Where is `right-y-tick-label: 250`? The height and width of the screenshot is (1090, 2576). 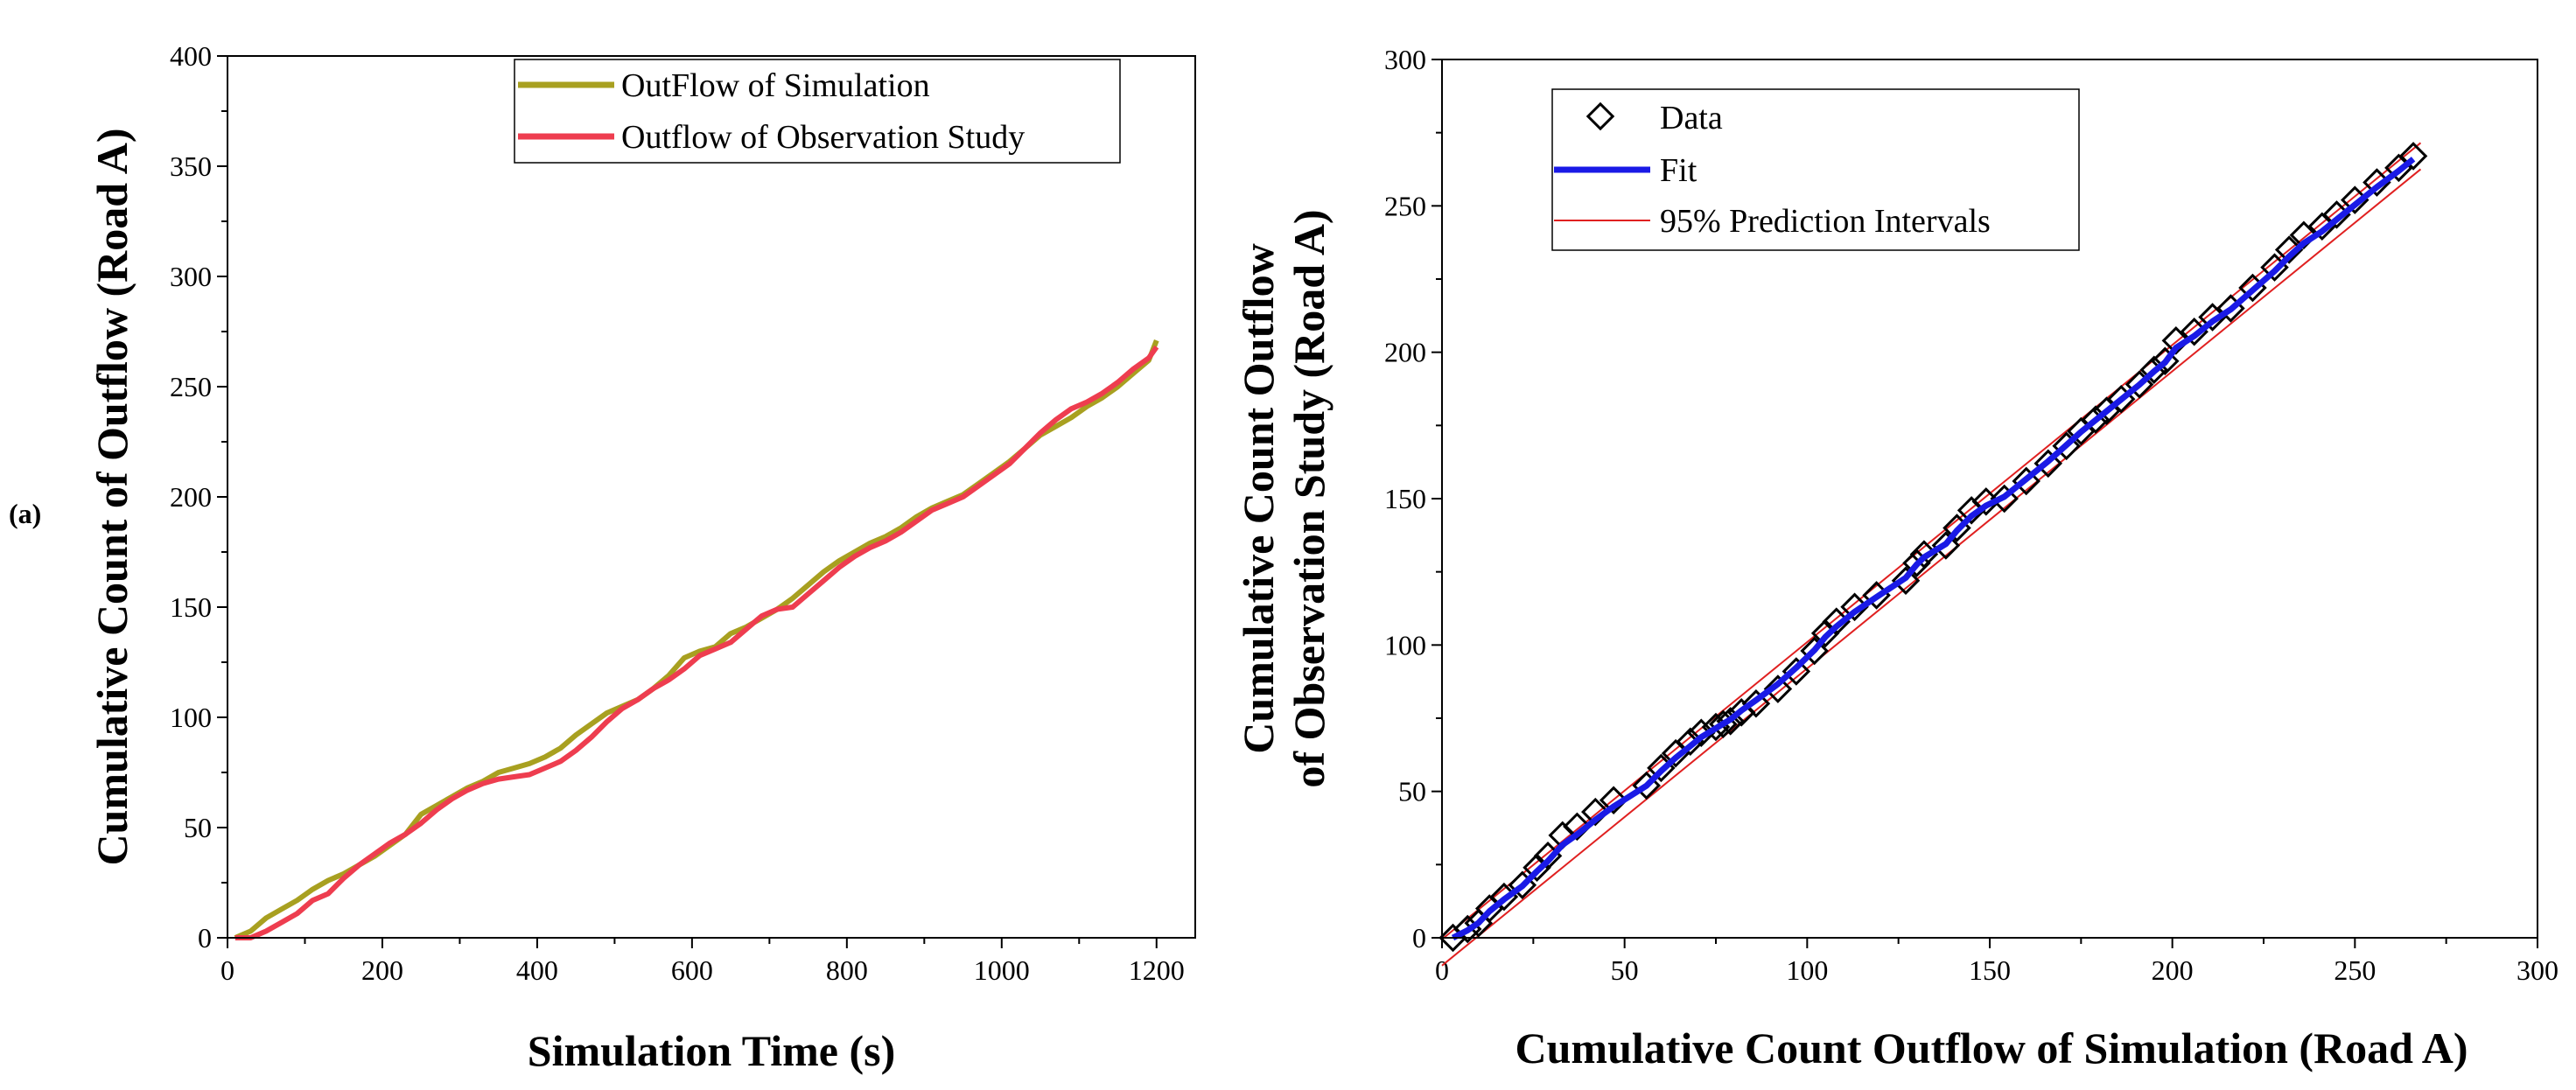
right-y-tick-label: 250 is located at coordinates (1405, 205).